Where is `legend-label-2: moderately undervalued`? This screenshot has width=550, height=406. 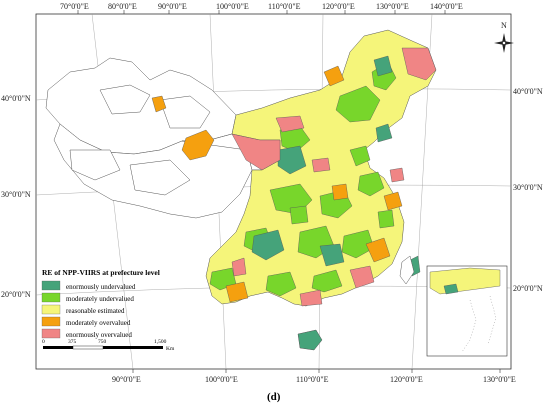
legend-label-2: moderately undervalued is located at coordinates (100, 299).